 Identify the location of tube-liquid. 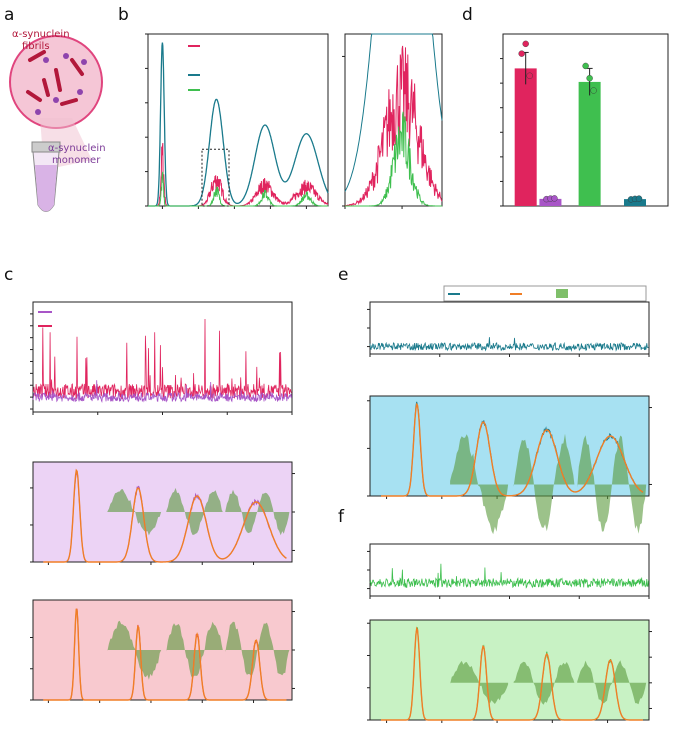
(46, 188).